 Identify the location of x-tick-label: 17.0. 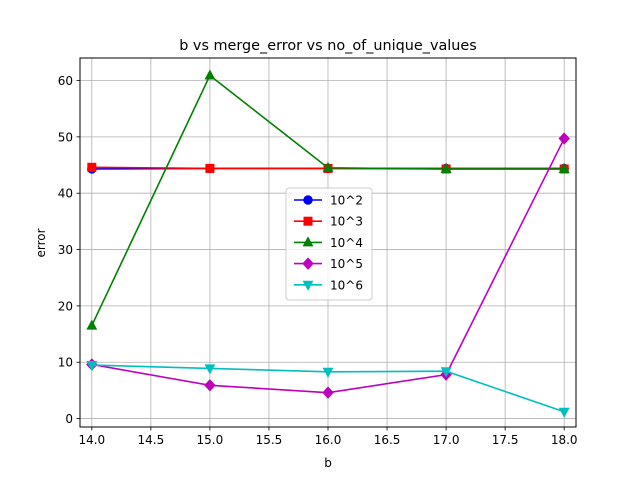
(446, 440).